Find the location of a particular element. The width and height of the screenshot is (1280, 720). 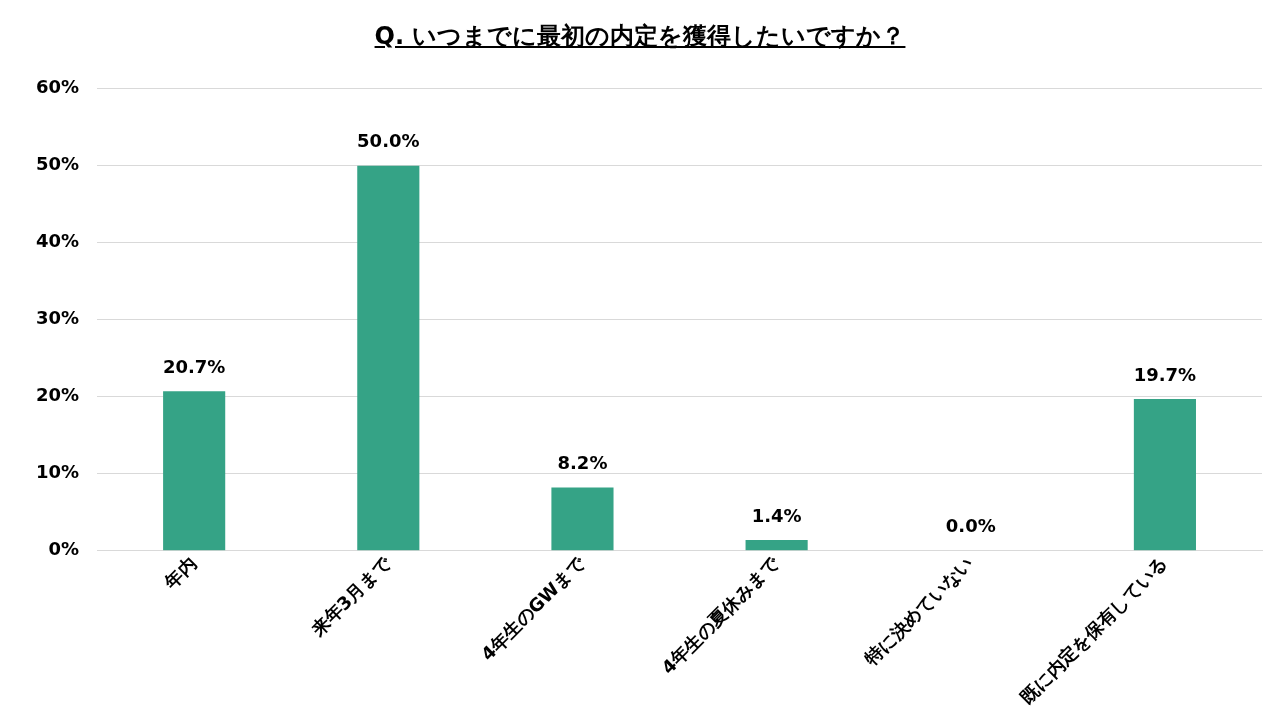

y-tick-label: 30% is located at coordinates (57, 318).